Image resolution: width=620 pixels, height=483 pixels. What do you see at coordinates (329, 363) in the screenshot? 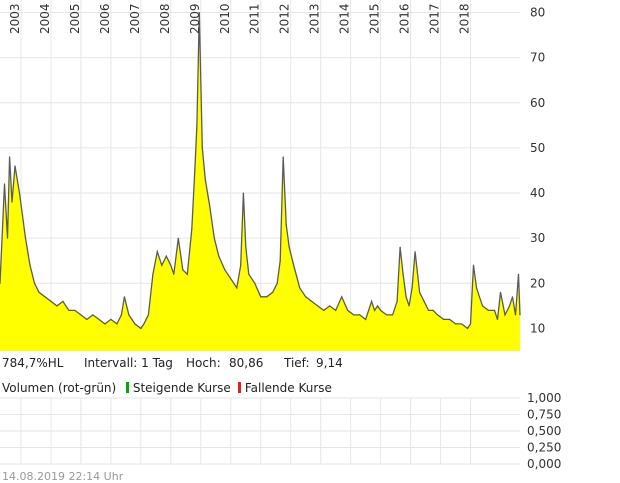
I see `low-value: 9,14` at bounding box center [329, 363].